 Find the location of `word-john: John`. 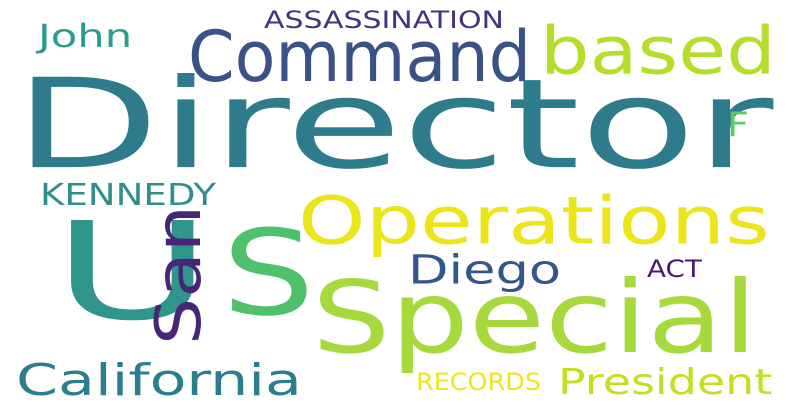

word-john: John is located at coordinates (85, 36).